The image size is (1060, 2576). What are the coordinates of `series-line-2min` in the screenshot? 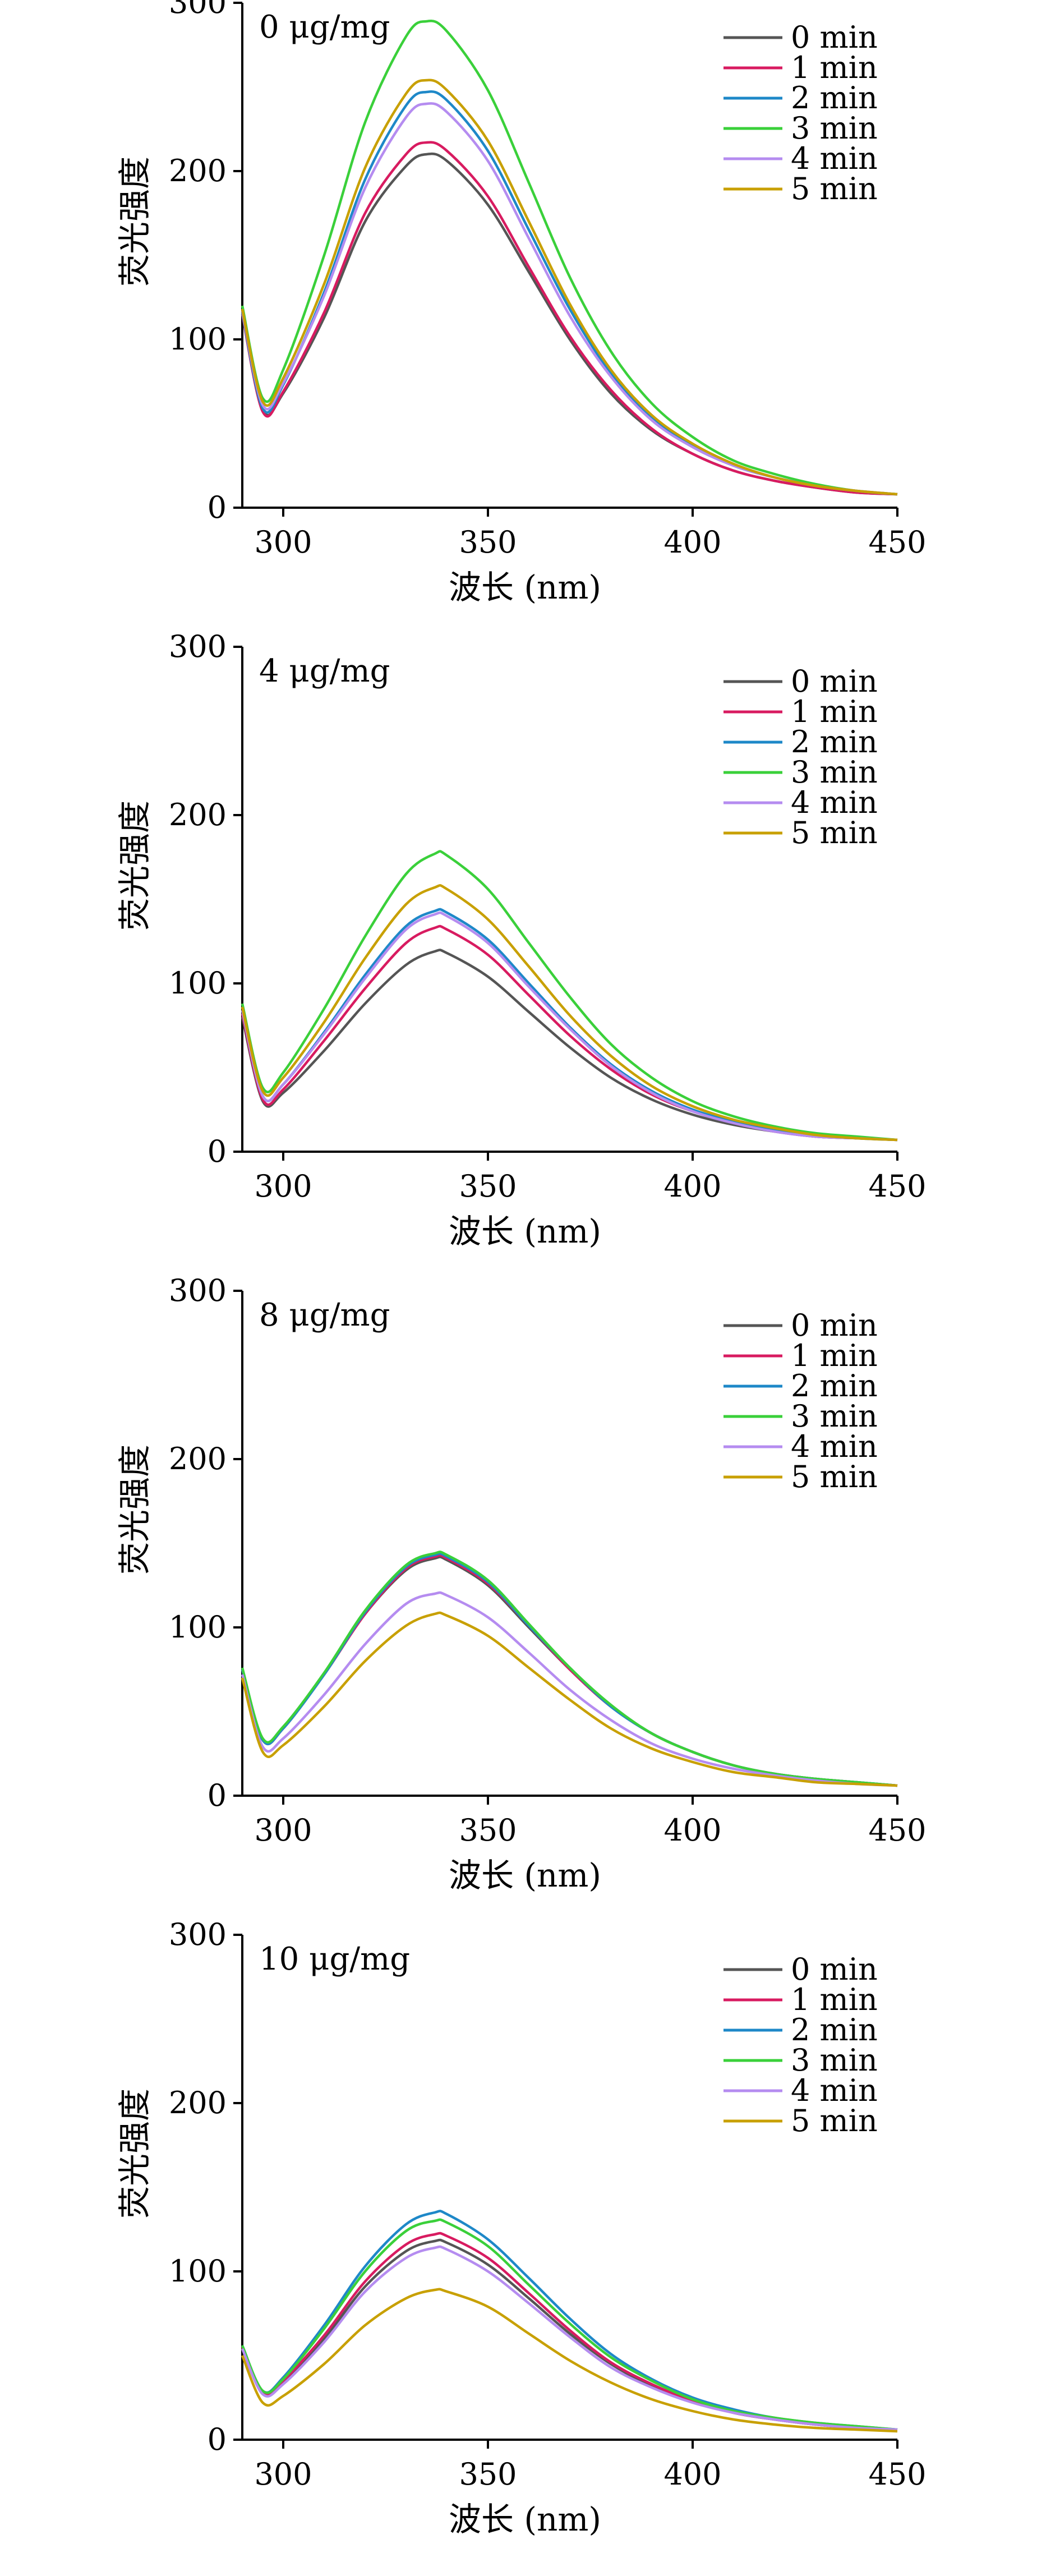 It's located at (569, 1025).